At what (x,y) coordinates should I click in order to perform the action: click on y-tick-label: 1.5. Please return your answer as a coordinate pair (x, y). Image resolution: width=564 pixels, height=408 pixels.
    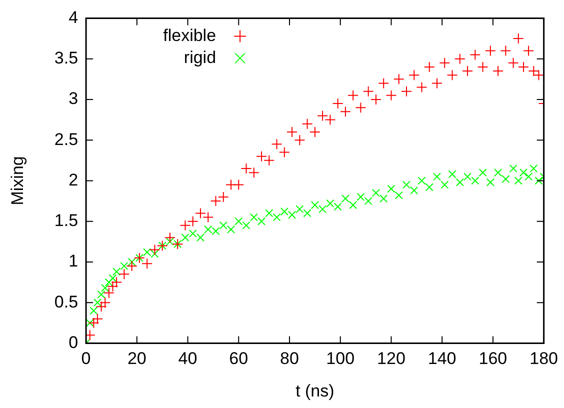
    Looking at the image, I should click on (66, 220).